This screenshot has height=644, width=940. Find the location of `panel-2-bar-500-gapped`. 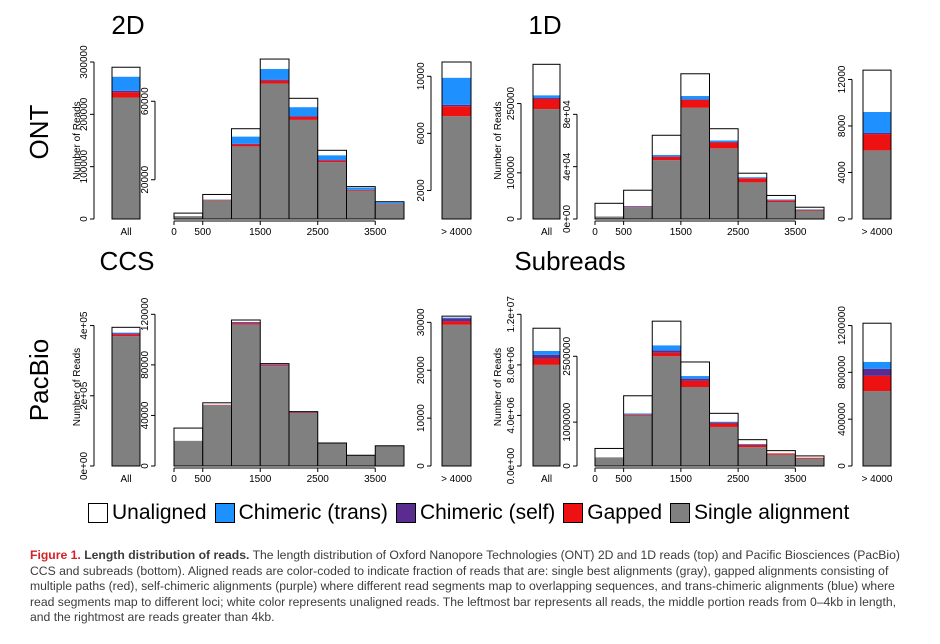

panel-2-bar-500-gapped is located at coordinates (638, 207).